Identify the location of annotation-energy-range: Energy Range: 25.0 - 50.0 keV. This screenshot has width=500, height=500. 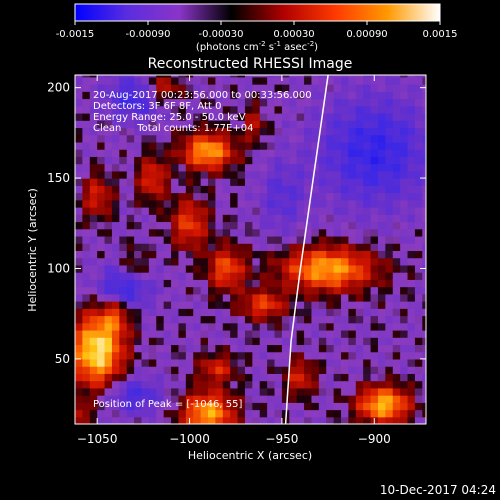
(169, 117).